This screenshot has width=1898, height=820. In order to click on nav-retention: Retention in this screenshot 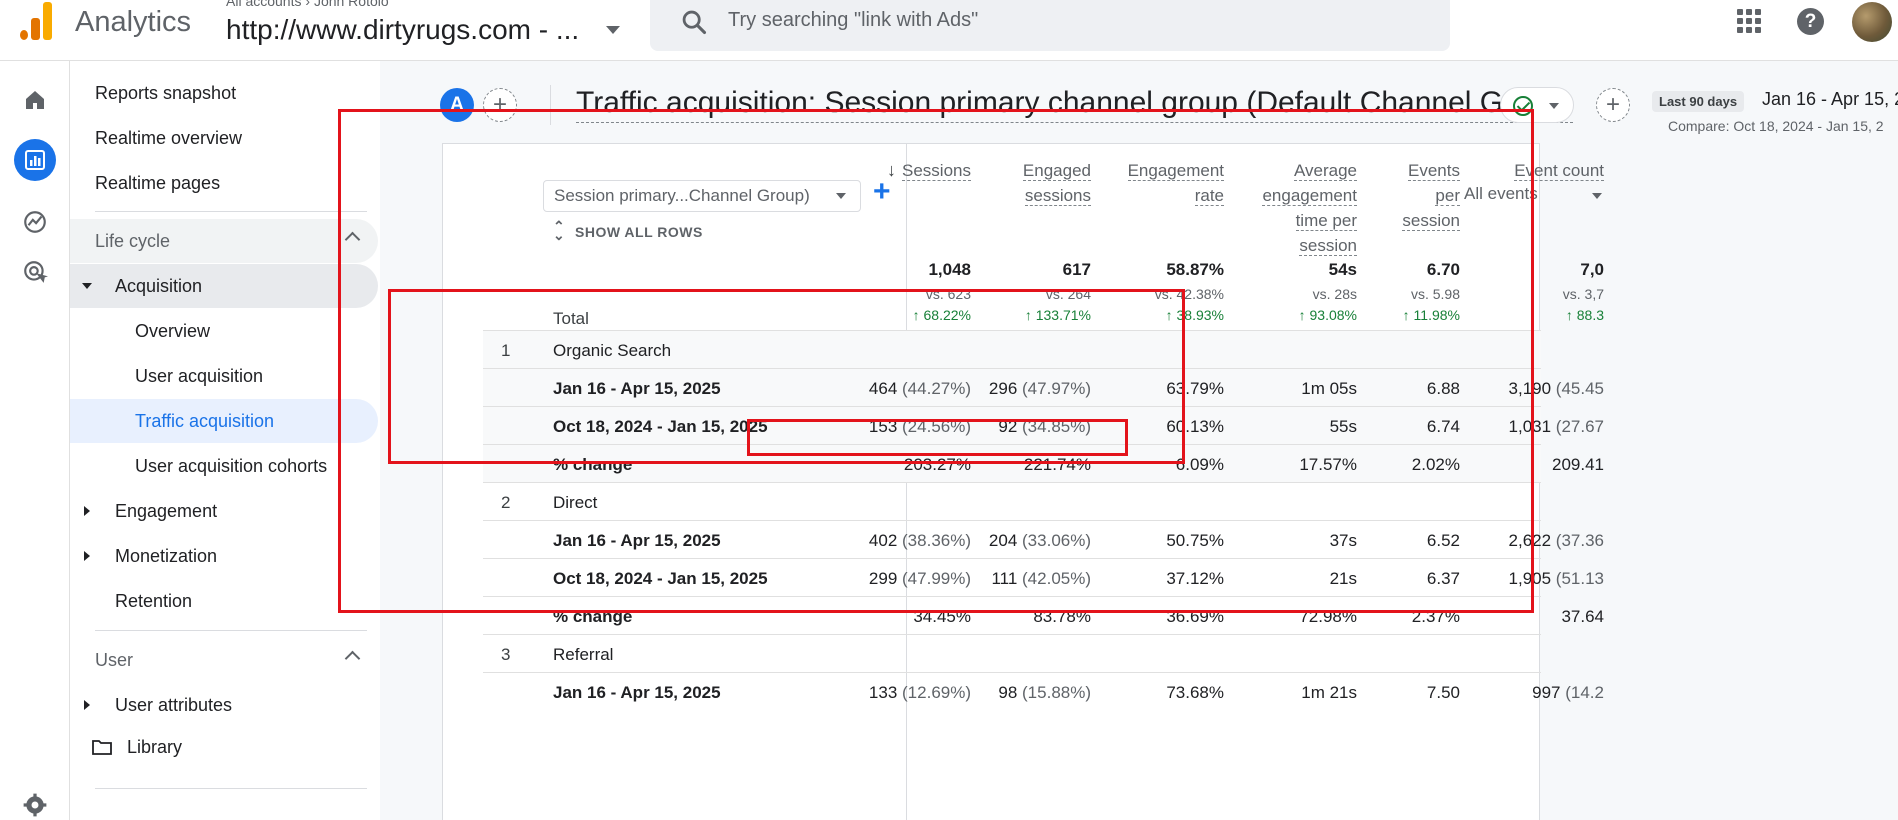, I will do `click(224, 601)`.